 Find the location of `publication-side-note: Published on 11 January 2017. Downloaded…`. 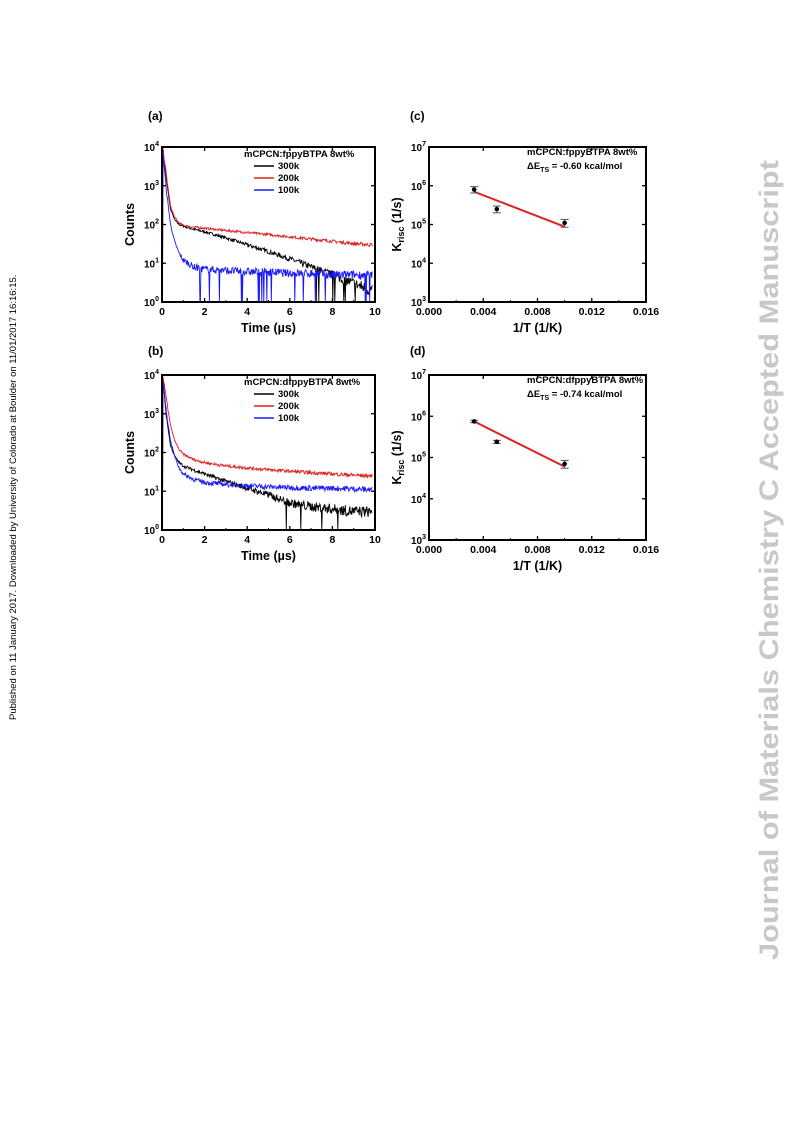

publication-side-note: Published on 11 January 2017. Downloaded… is located at coordinates (9, 360).